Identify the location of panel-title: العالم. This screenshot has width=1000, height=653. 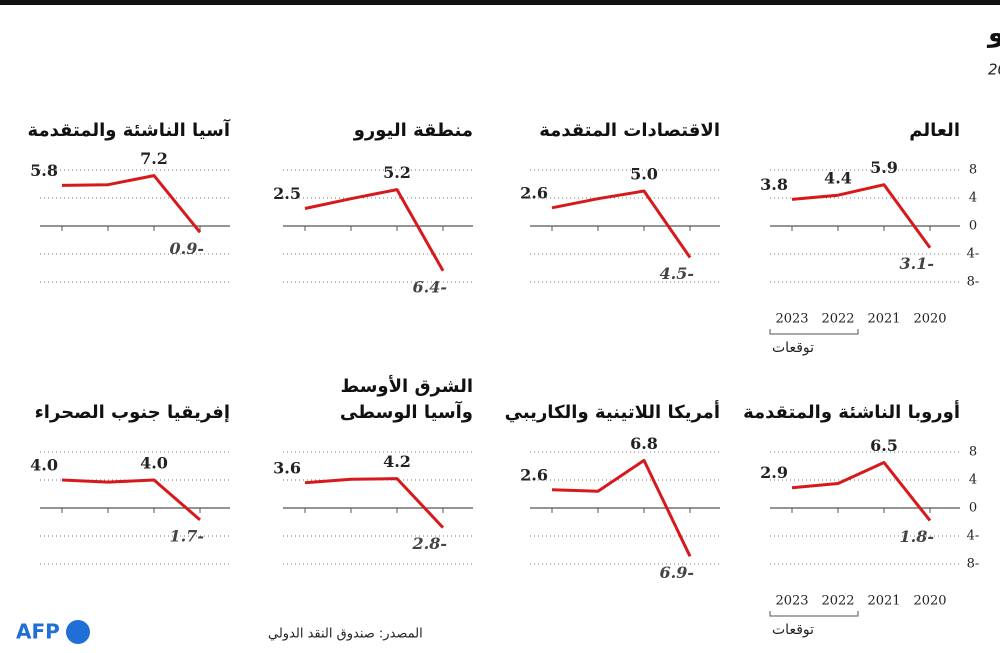
(934, 130).